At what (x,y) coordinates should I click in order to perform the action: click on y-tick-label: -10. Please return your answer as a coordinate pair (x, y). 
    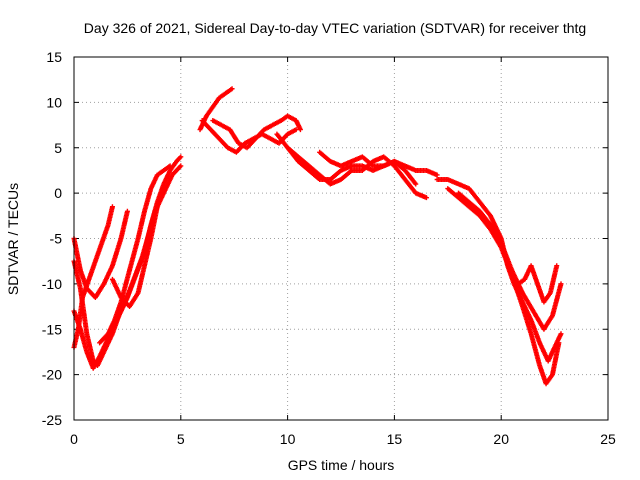
    Looking at the image, I should click on (52, 284).